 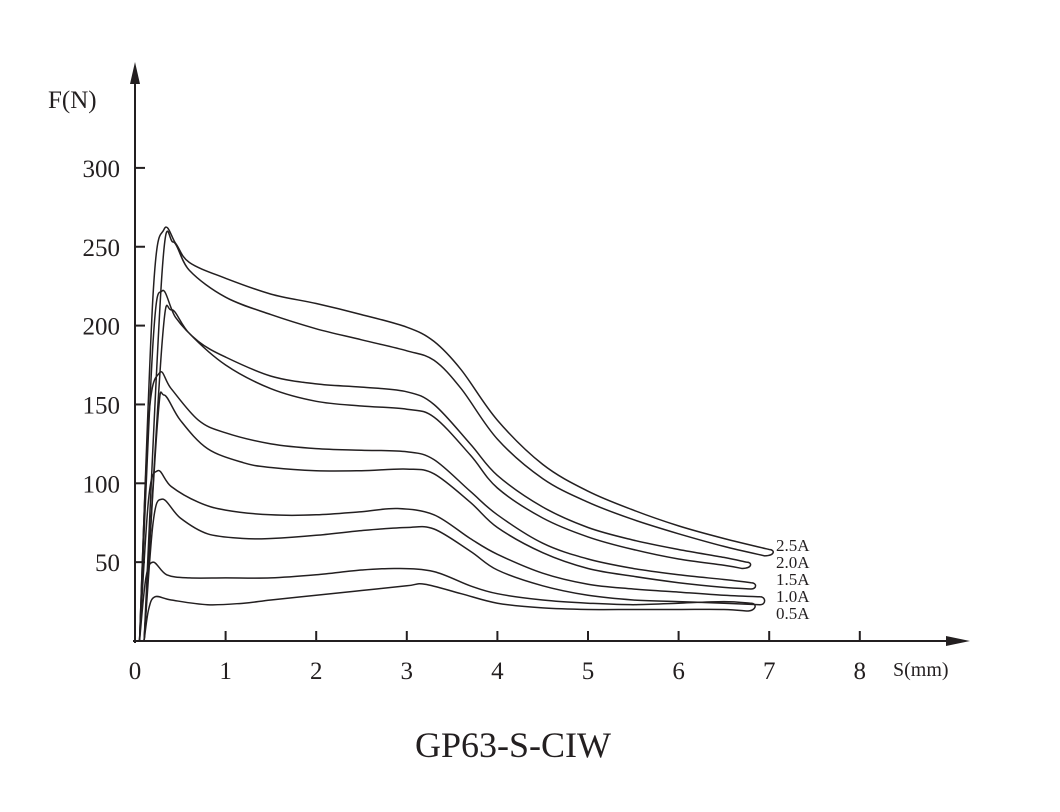 What do you see at coordinates (102, 327) in the screenshot?
I see `y-tick-label: 200` at bounding box center [102, 327].